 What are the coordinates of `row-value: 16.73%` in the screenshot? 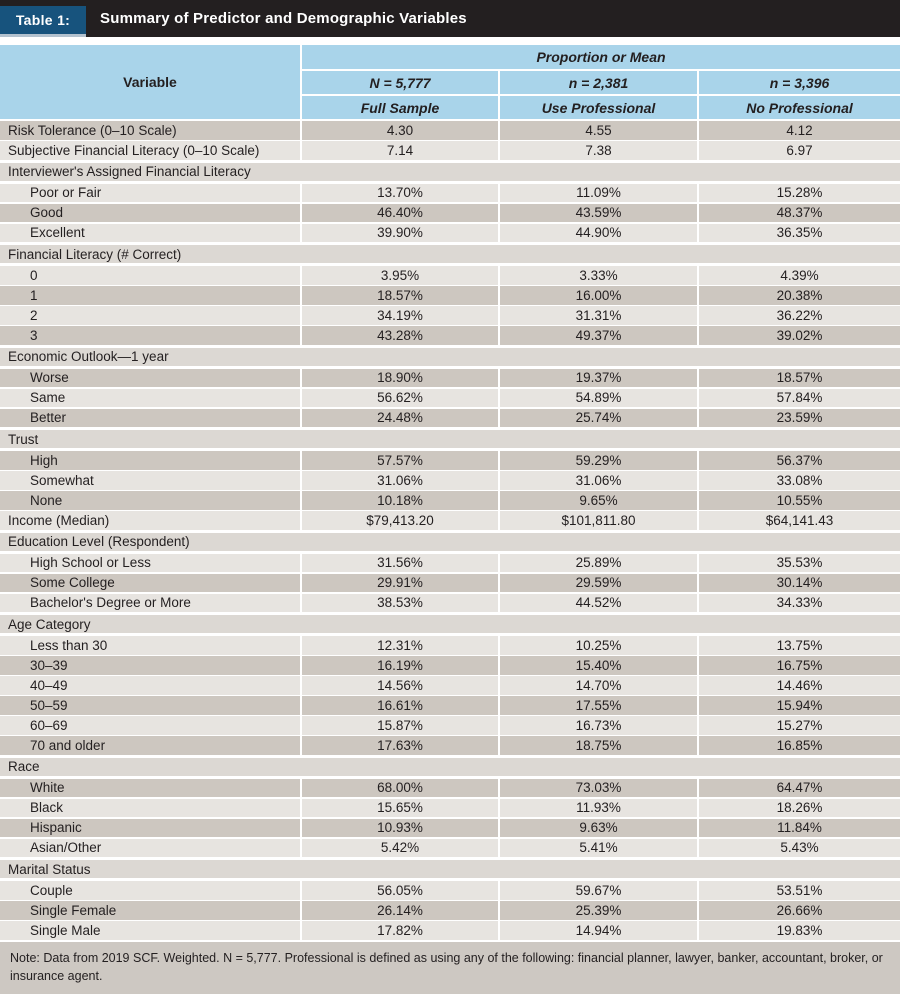 It's located at (598, 725).